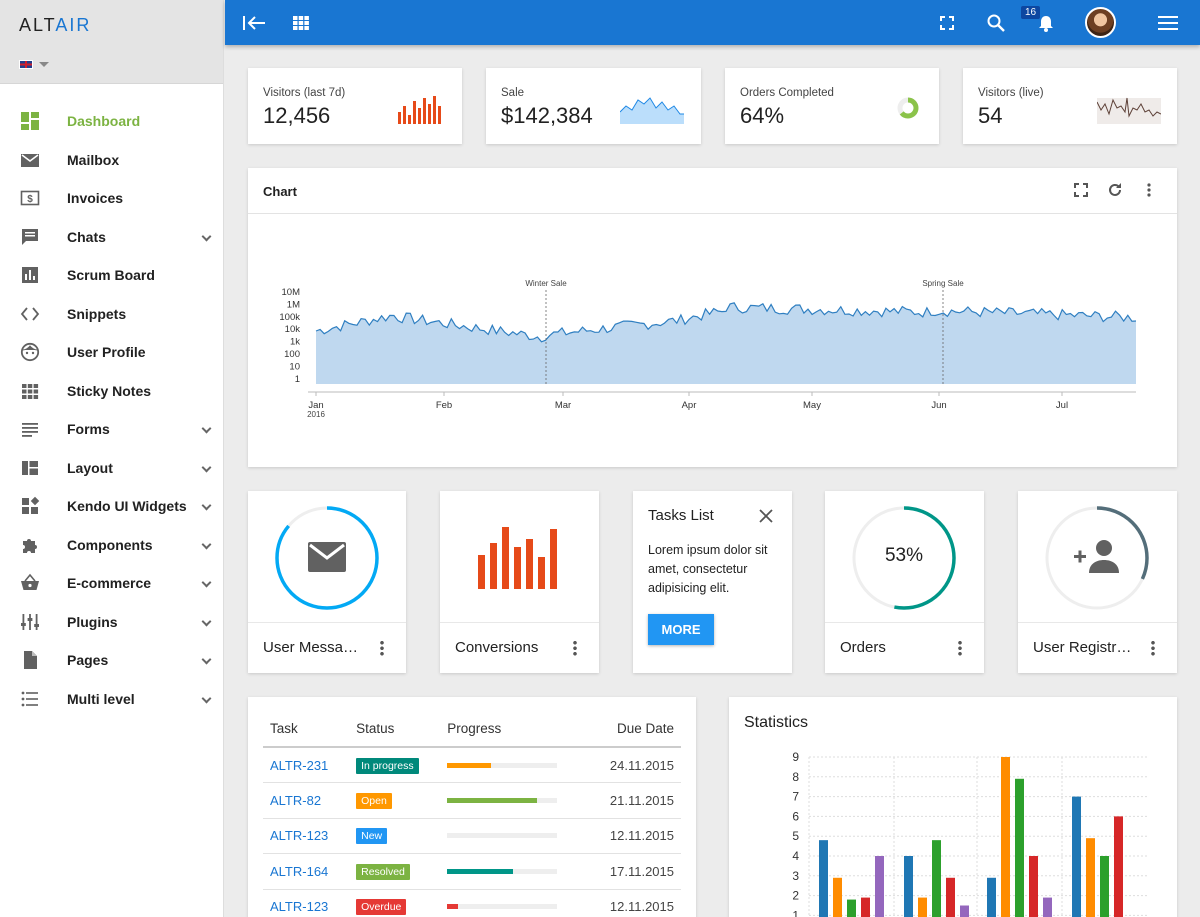 The image size is (1200, 917). I want to click on y-tick-label: 10M, so click(291, 292).